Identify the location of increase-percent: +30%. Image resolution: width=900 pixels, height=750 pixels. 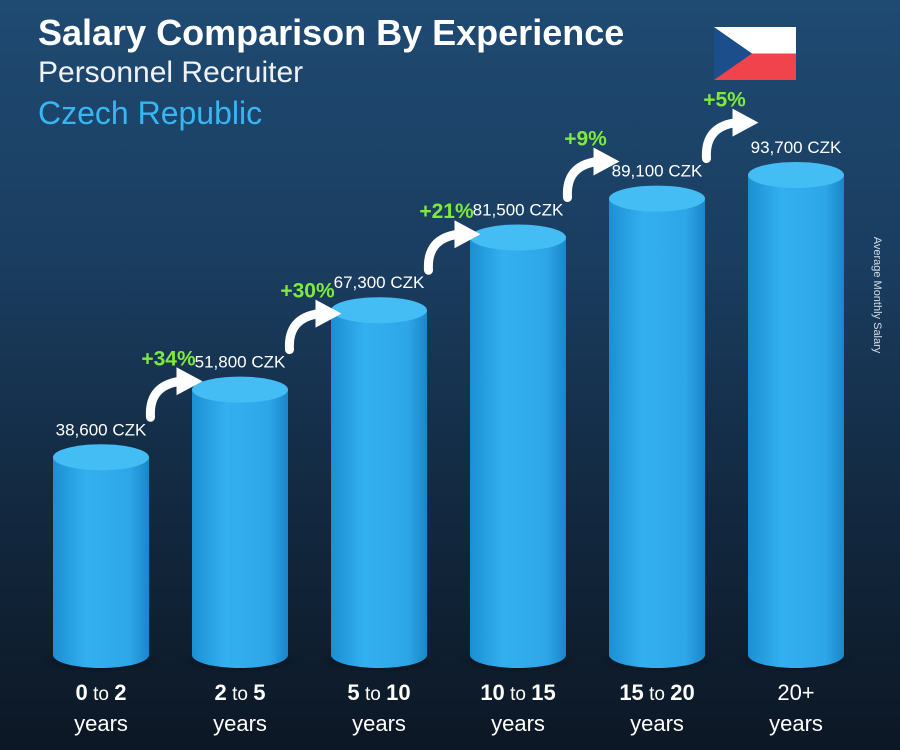
(307, 291).